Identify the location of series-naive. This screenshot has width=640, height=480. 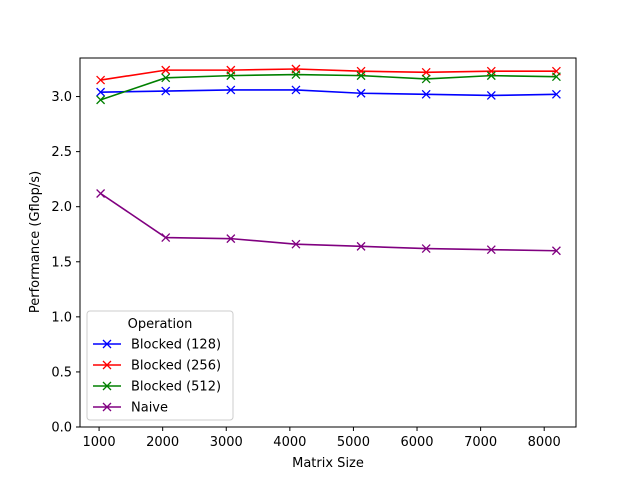
(328, 222).